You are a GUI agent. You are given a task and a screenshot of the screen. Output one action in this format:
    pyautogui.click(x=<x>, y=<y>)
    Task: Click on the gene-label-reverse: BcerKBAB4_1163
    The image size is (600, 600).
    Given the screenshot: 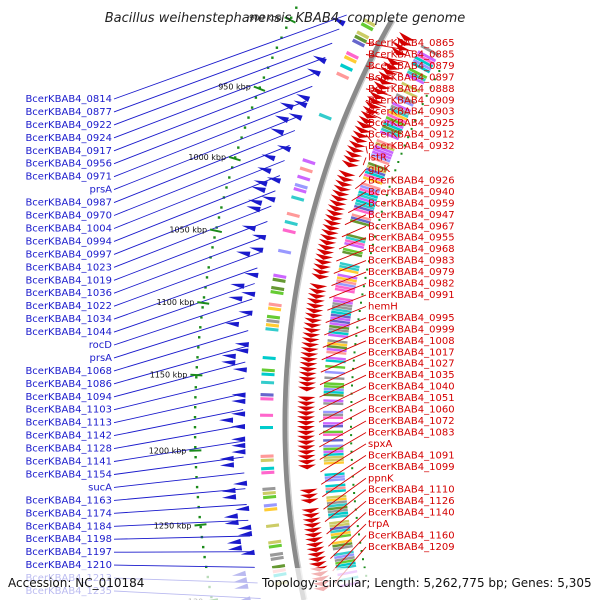 What is the action you would take?
    pyautogui.click(x=68, y=500)
    